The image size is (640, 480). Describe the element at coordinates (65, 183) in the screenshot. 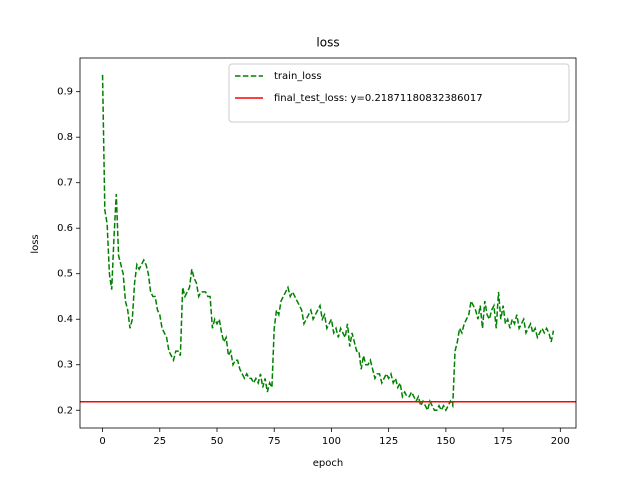

I see `y-tick-label: 0.7` at that location.